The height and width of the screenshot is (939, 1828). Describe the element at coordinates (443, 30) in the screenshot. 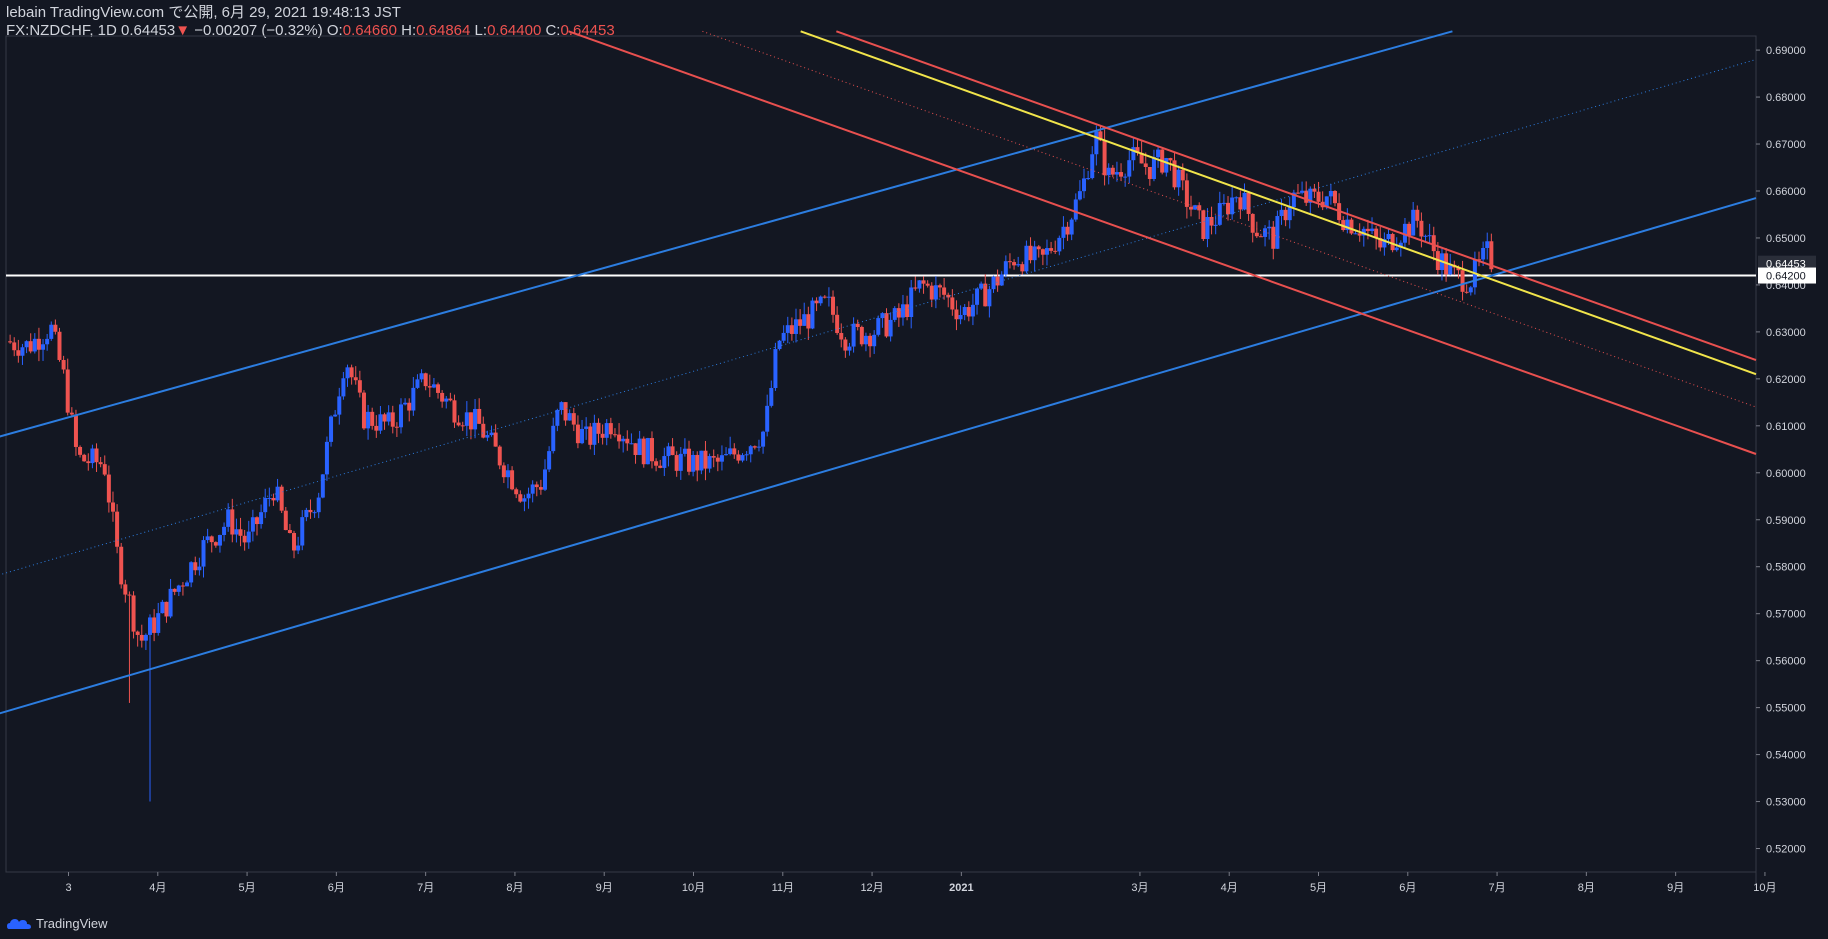

I see `high-value: 0.64864` at that location.